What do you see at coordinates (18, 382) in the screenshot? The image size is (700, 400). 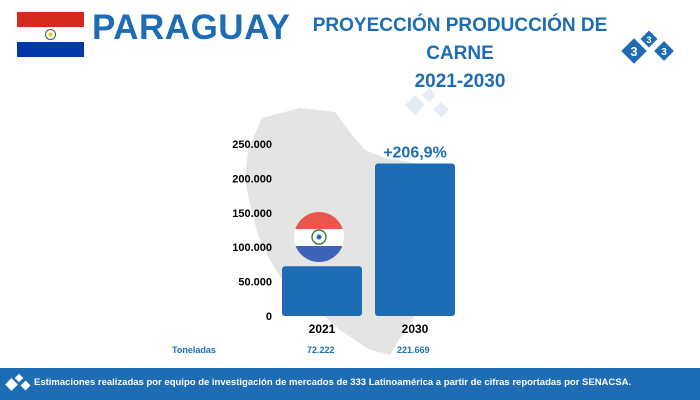 I see `footer-logo-icon` at bounding box center [18, 382].